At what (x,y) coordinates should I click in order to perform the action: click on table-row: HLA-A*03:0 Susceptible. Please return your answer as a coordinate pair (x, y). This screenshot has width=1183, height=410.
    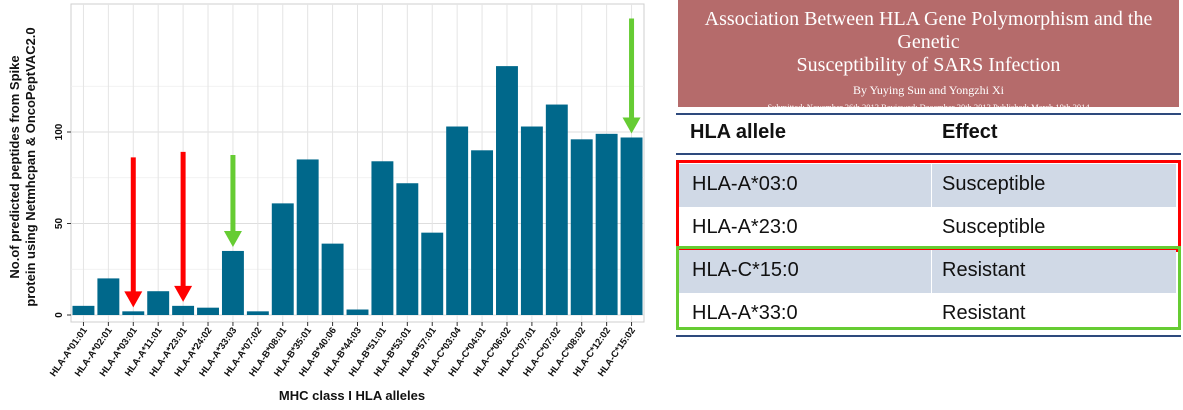
    Looking at the image, I should click on (927, 185).